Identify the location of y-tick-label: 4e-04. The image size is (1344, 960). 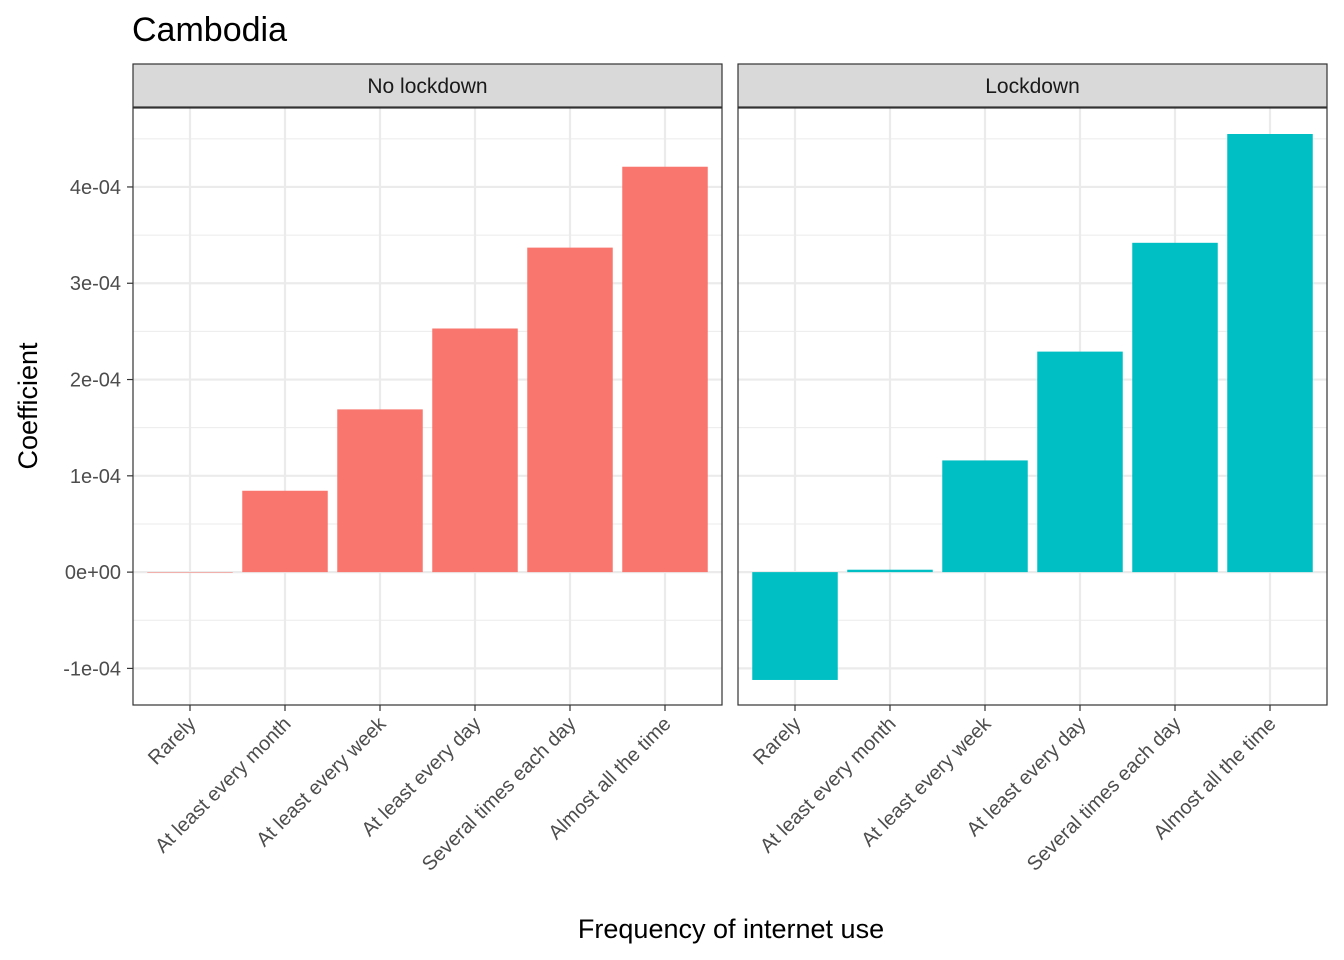
(95, 188).